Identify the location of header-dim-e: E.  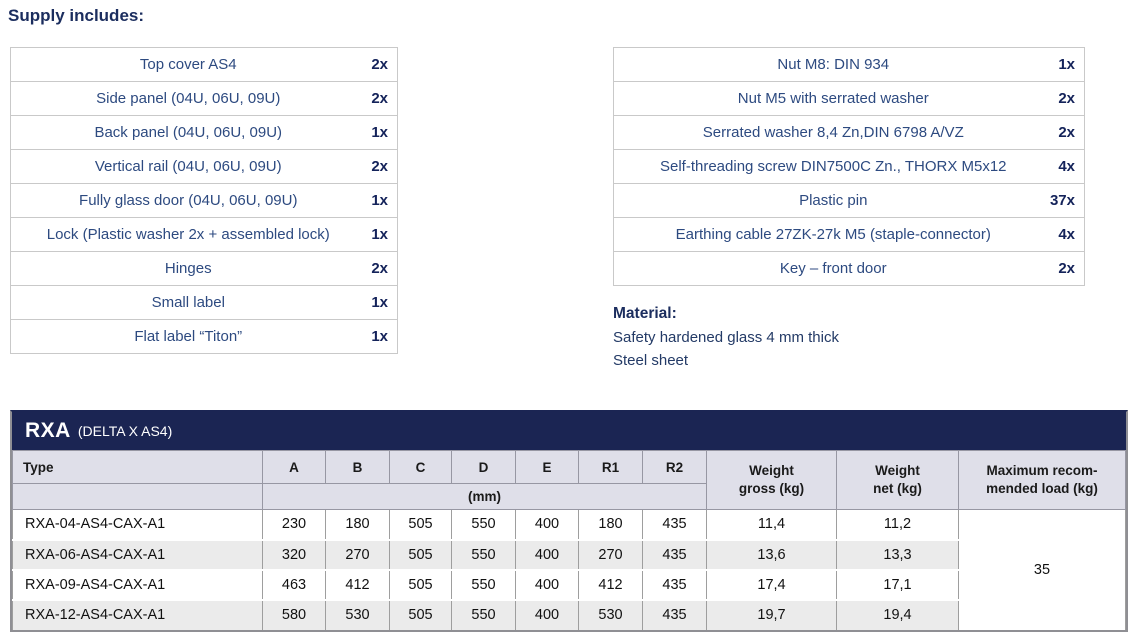
(547, 467).